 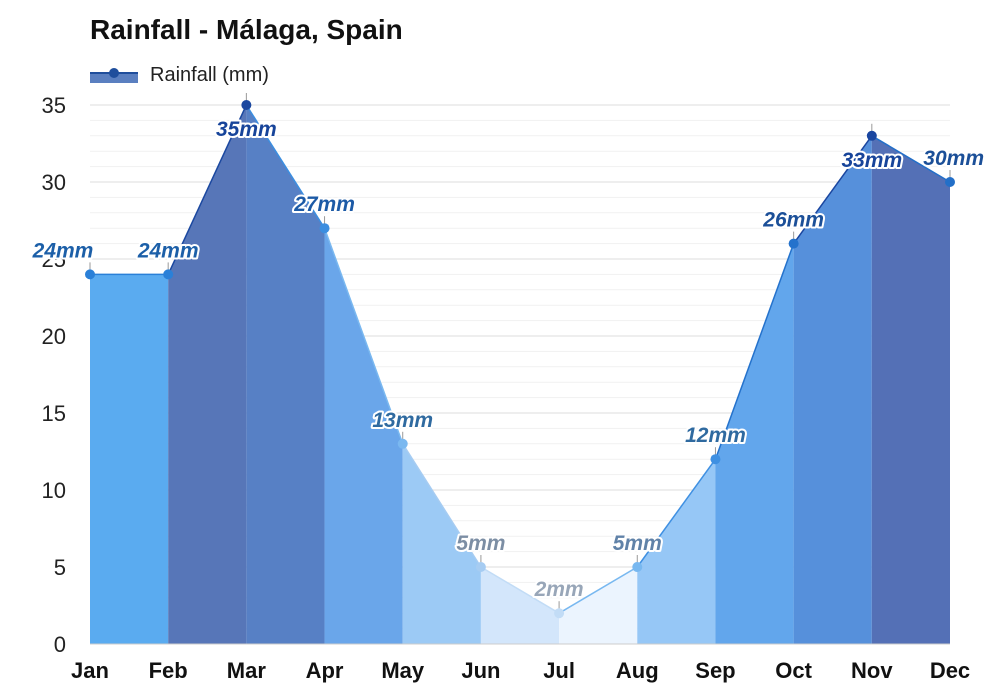 What do you see at coordinates (793, 220) in the screenshot?
I see `data-label: 26mm` at bounding box center [793, 220].